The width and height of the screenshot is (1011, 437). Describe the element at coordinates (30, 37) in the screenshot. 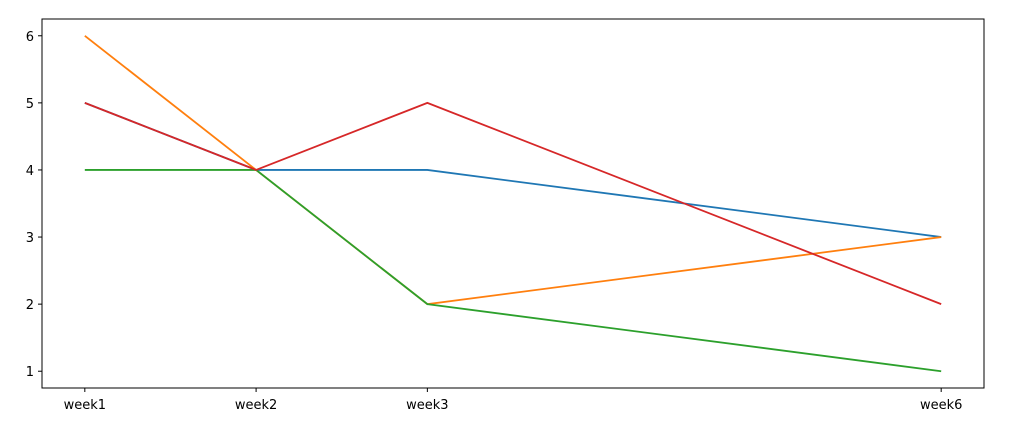

I see `y-tick-label: 6` at that location.